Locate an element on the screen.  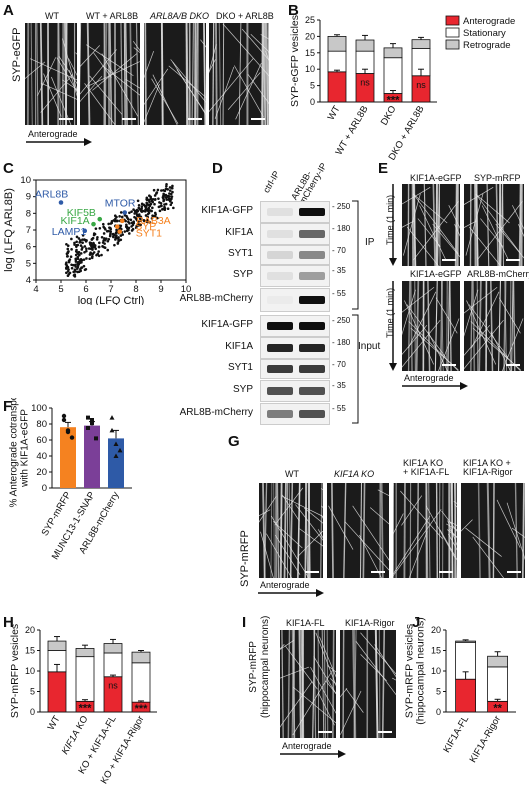
highlight-point-mtor is located at coordinates (125, 212).